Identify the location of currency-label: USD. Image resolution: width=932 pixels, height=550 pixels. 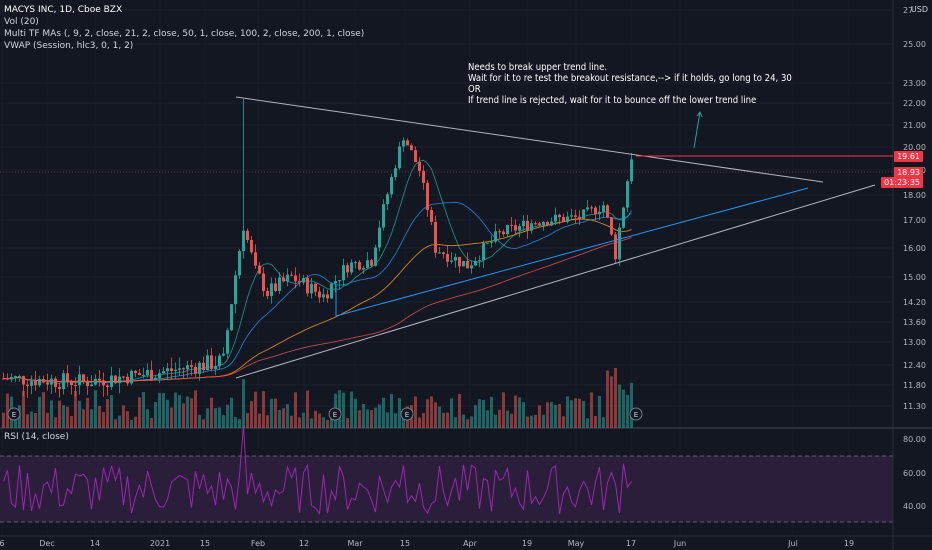
(919, 9).